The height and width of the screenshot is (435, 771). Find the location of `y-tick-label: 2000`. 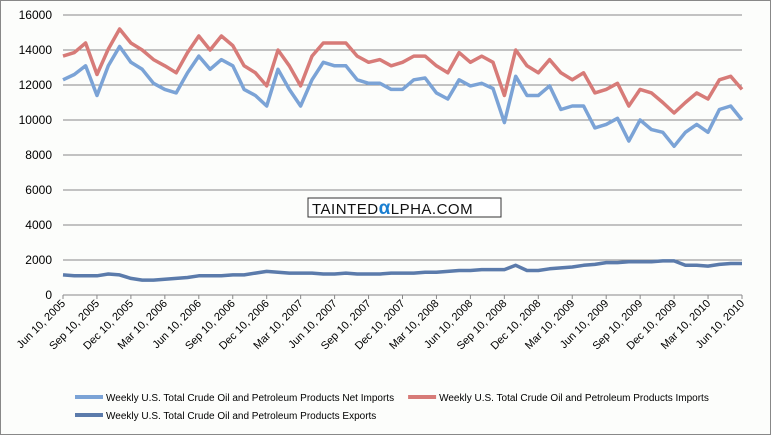

y-tick-label: 2000 is located at coordinates (38, 260).